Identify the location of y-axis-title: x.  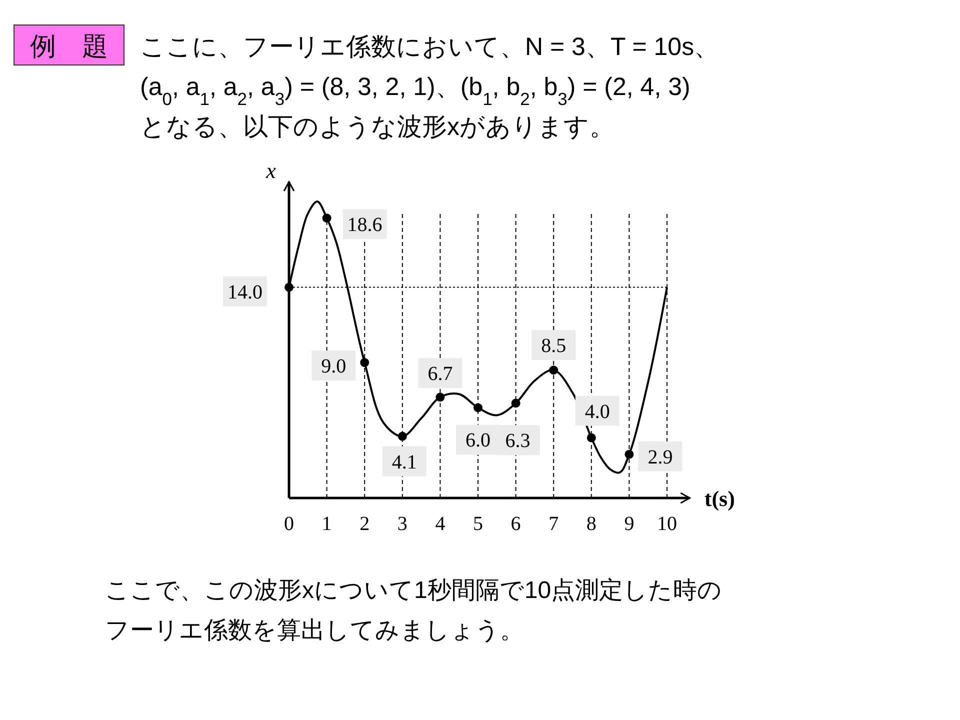
(270, 170).